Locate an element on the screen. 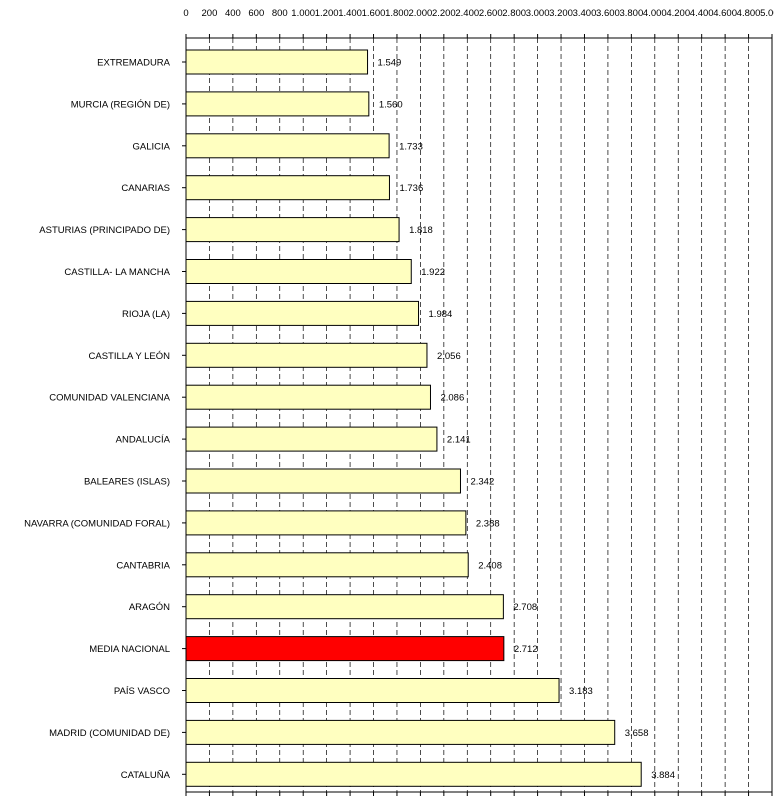 Image resolution: width=774 pixels, height=805 pixels. category-label: CANTABRIA is located at coordinates (143, 565).